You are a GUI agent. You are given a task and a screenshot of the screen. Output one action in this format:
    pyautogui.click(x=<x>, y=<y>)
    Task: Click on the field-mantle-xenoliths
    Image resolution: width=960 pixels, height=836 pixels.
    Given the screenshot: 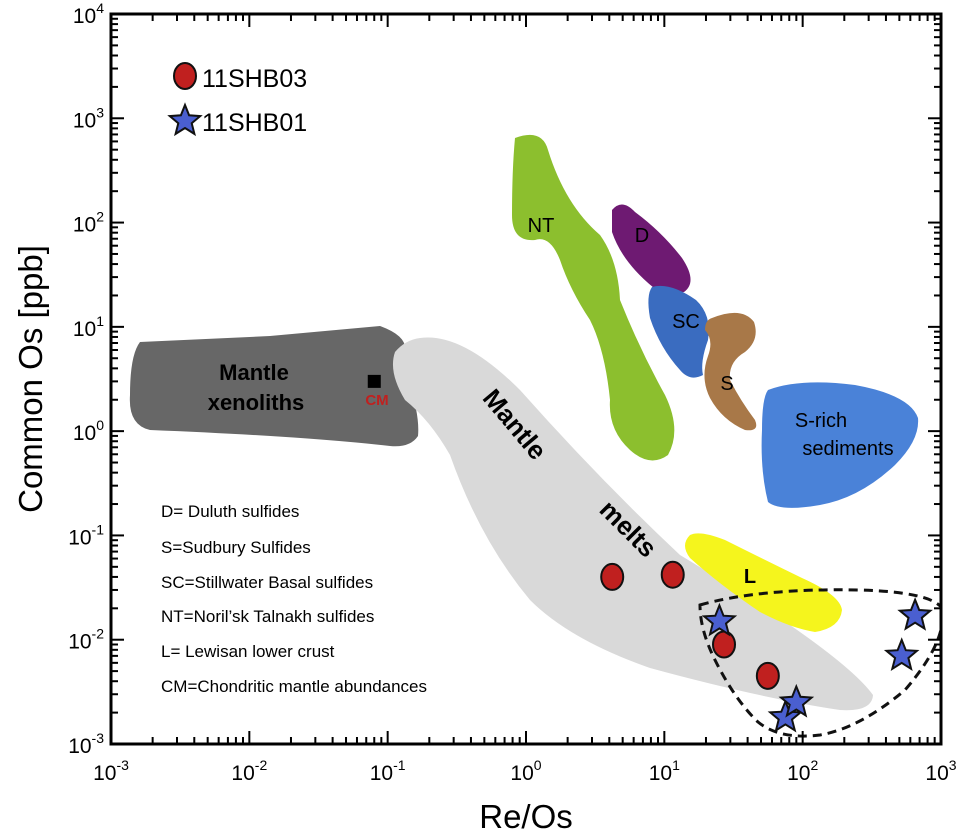 What is the action you would take?
    pyautogui.click(x=274, y=386)
    